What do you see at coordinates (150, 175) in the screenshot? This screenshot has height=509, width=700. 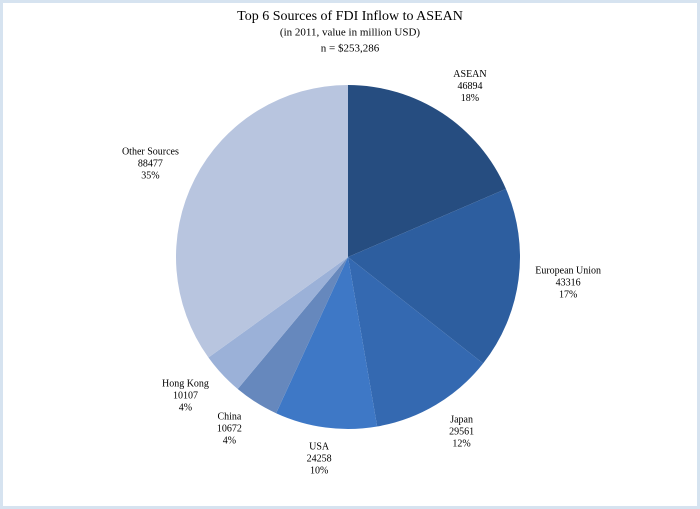 I see `slice-percent: 35%` at bounding box center [150, 175].